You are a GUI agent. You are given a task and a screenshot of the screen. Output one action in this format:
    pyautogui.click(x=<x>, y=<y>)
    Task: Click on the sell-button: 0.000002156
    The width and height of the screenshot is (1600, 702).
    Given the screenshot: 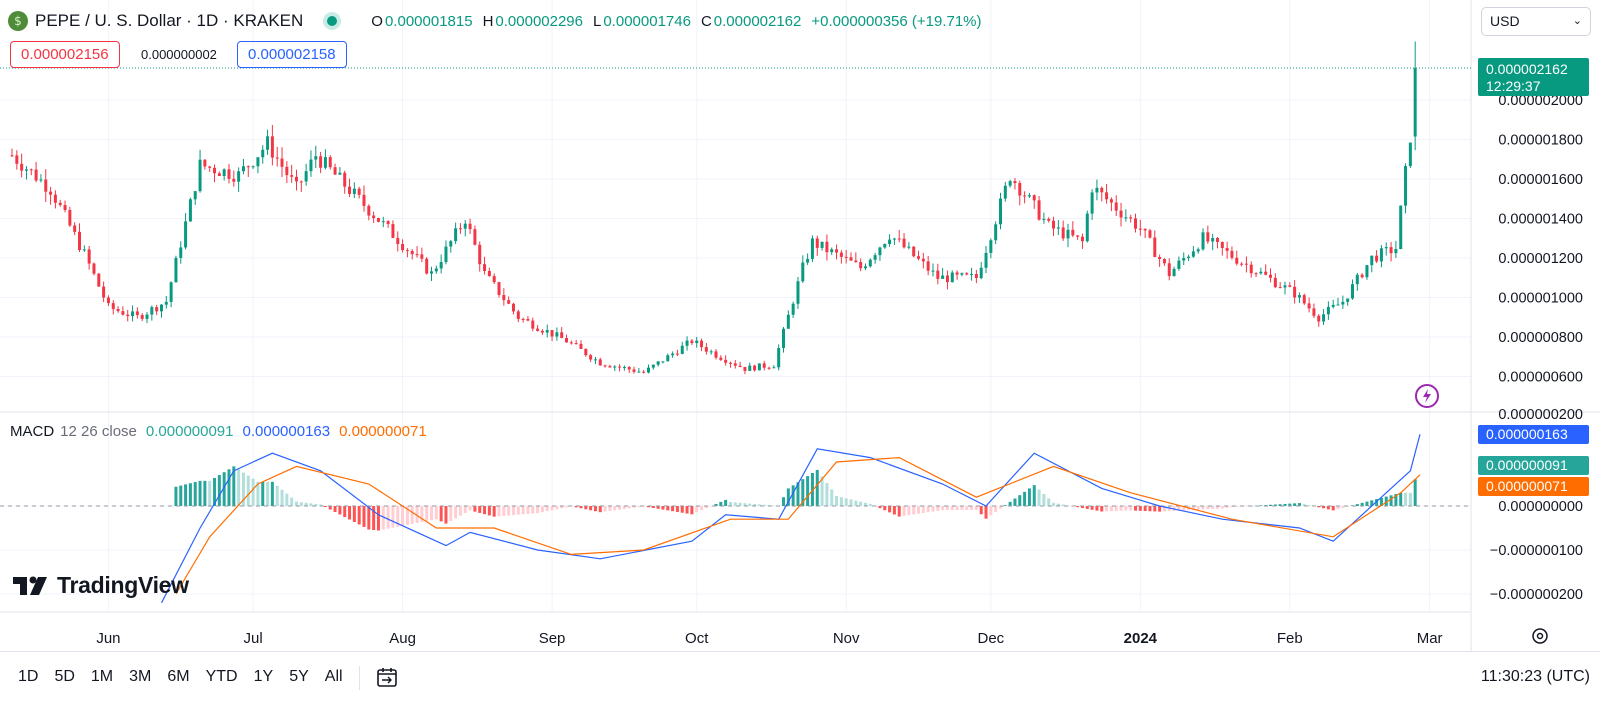 What is the action you would take?
    pyautogui.click(x=65, y=54)
    